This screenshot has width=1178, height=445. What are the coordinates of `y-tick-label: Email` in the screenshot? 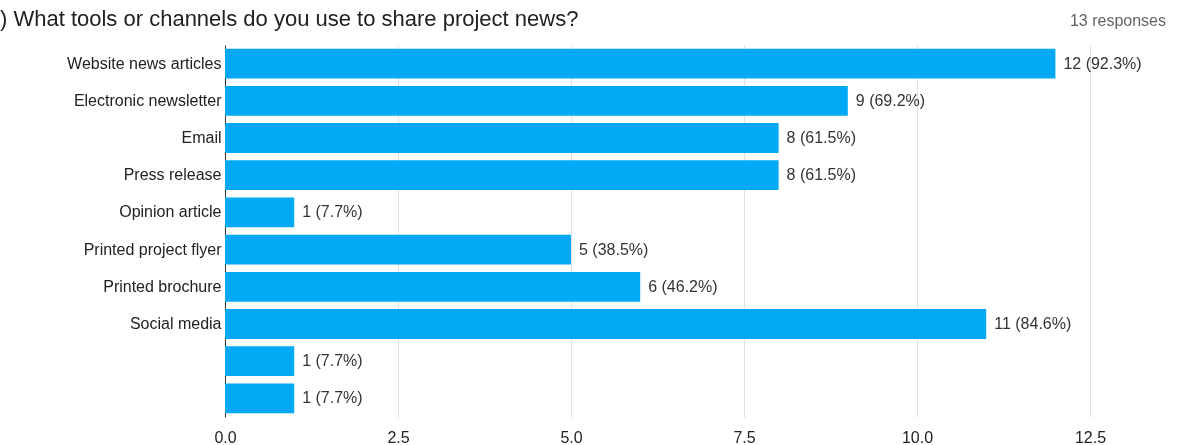 It's located at (201, 137).